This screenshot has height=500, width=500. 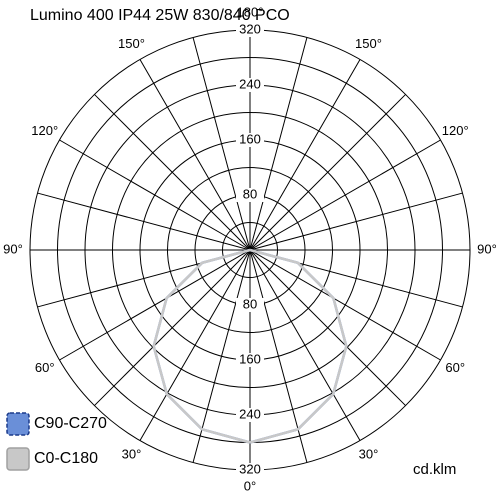 I want to click on legend-label: C0-C180, so click(x=66, y=458).